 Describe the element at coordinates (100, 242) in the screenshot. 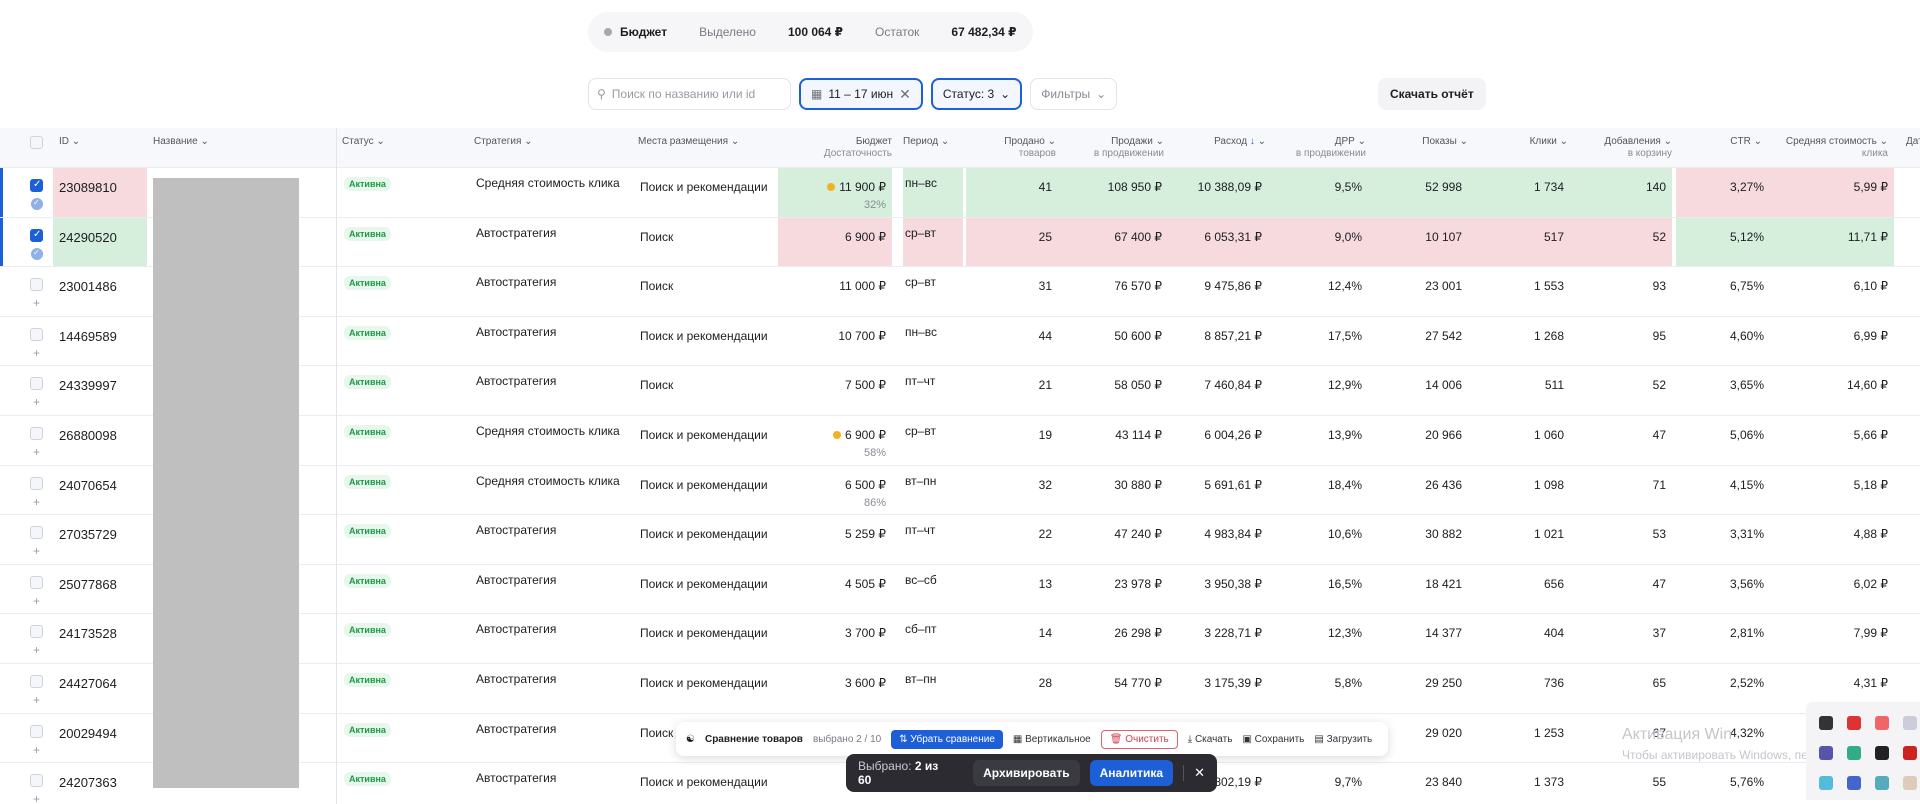

I see `cell-id: 24290520` at that location.